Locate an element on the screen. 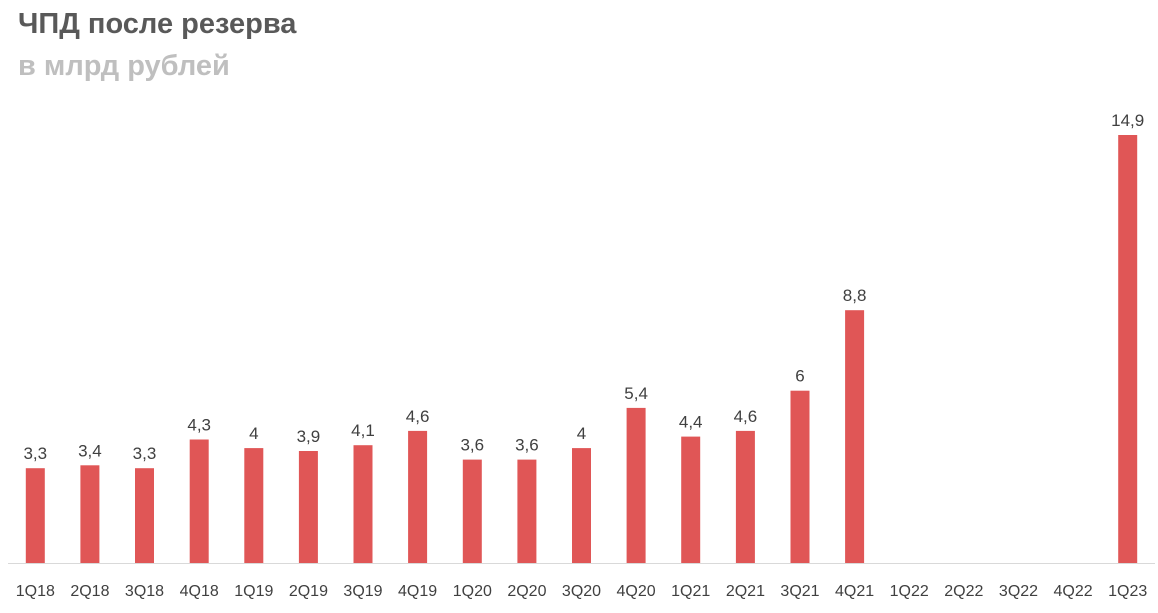 The image size is (1158, 613). bar-1Q18 is located at coordinates (35, 515).